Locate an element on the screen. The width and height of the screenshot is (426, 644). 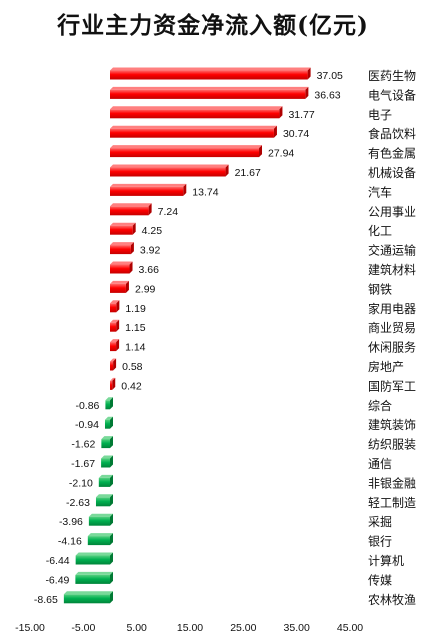
value-label: -6.49 is located at coordinates (57, 580).